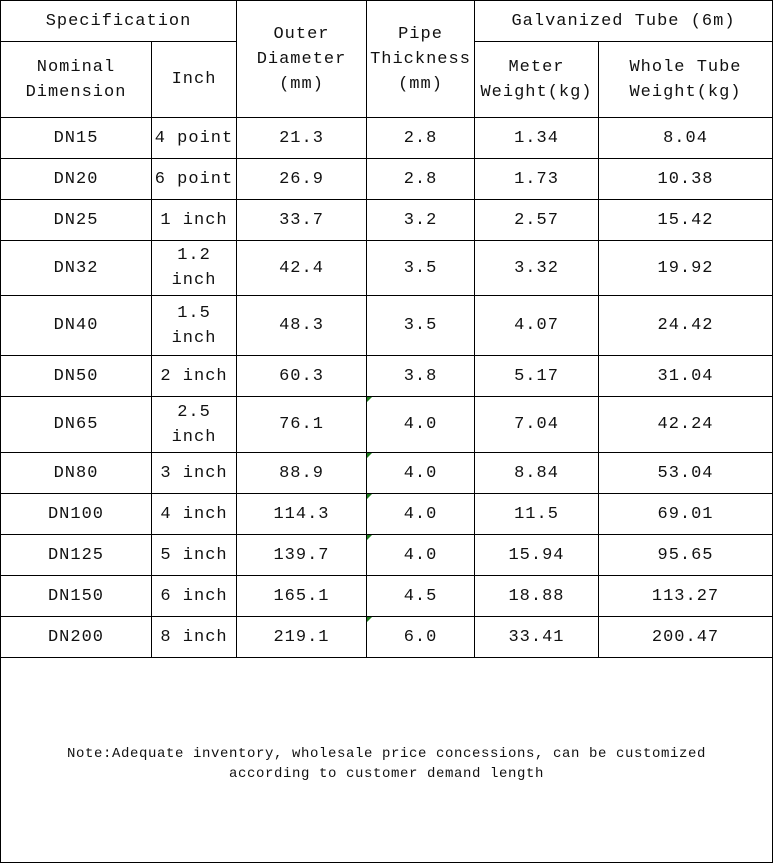 The image size is (773, 863). I want to click on cell-whole-tube-weight: 69.01, so click(685, 514).